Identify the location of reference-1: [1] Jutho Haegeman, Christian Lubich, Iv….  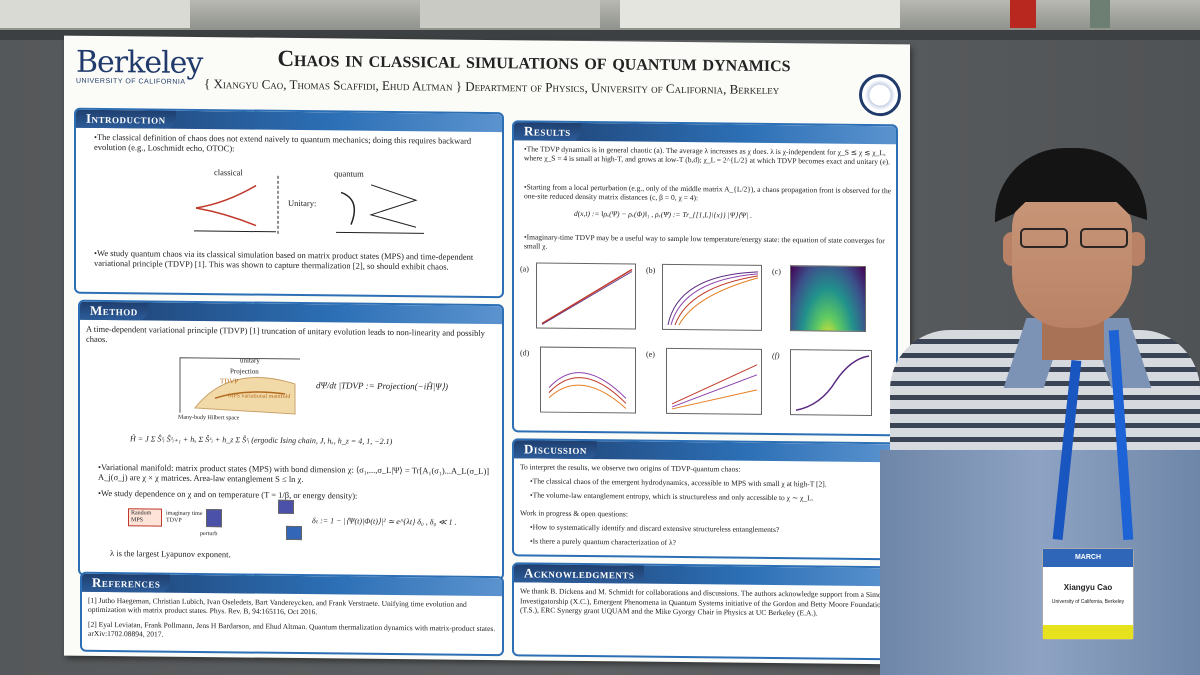
(277, 606).